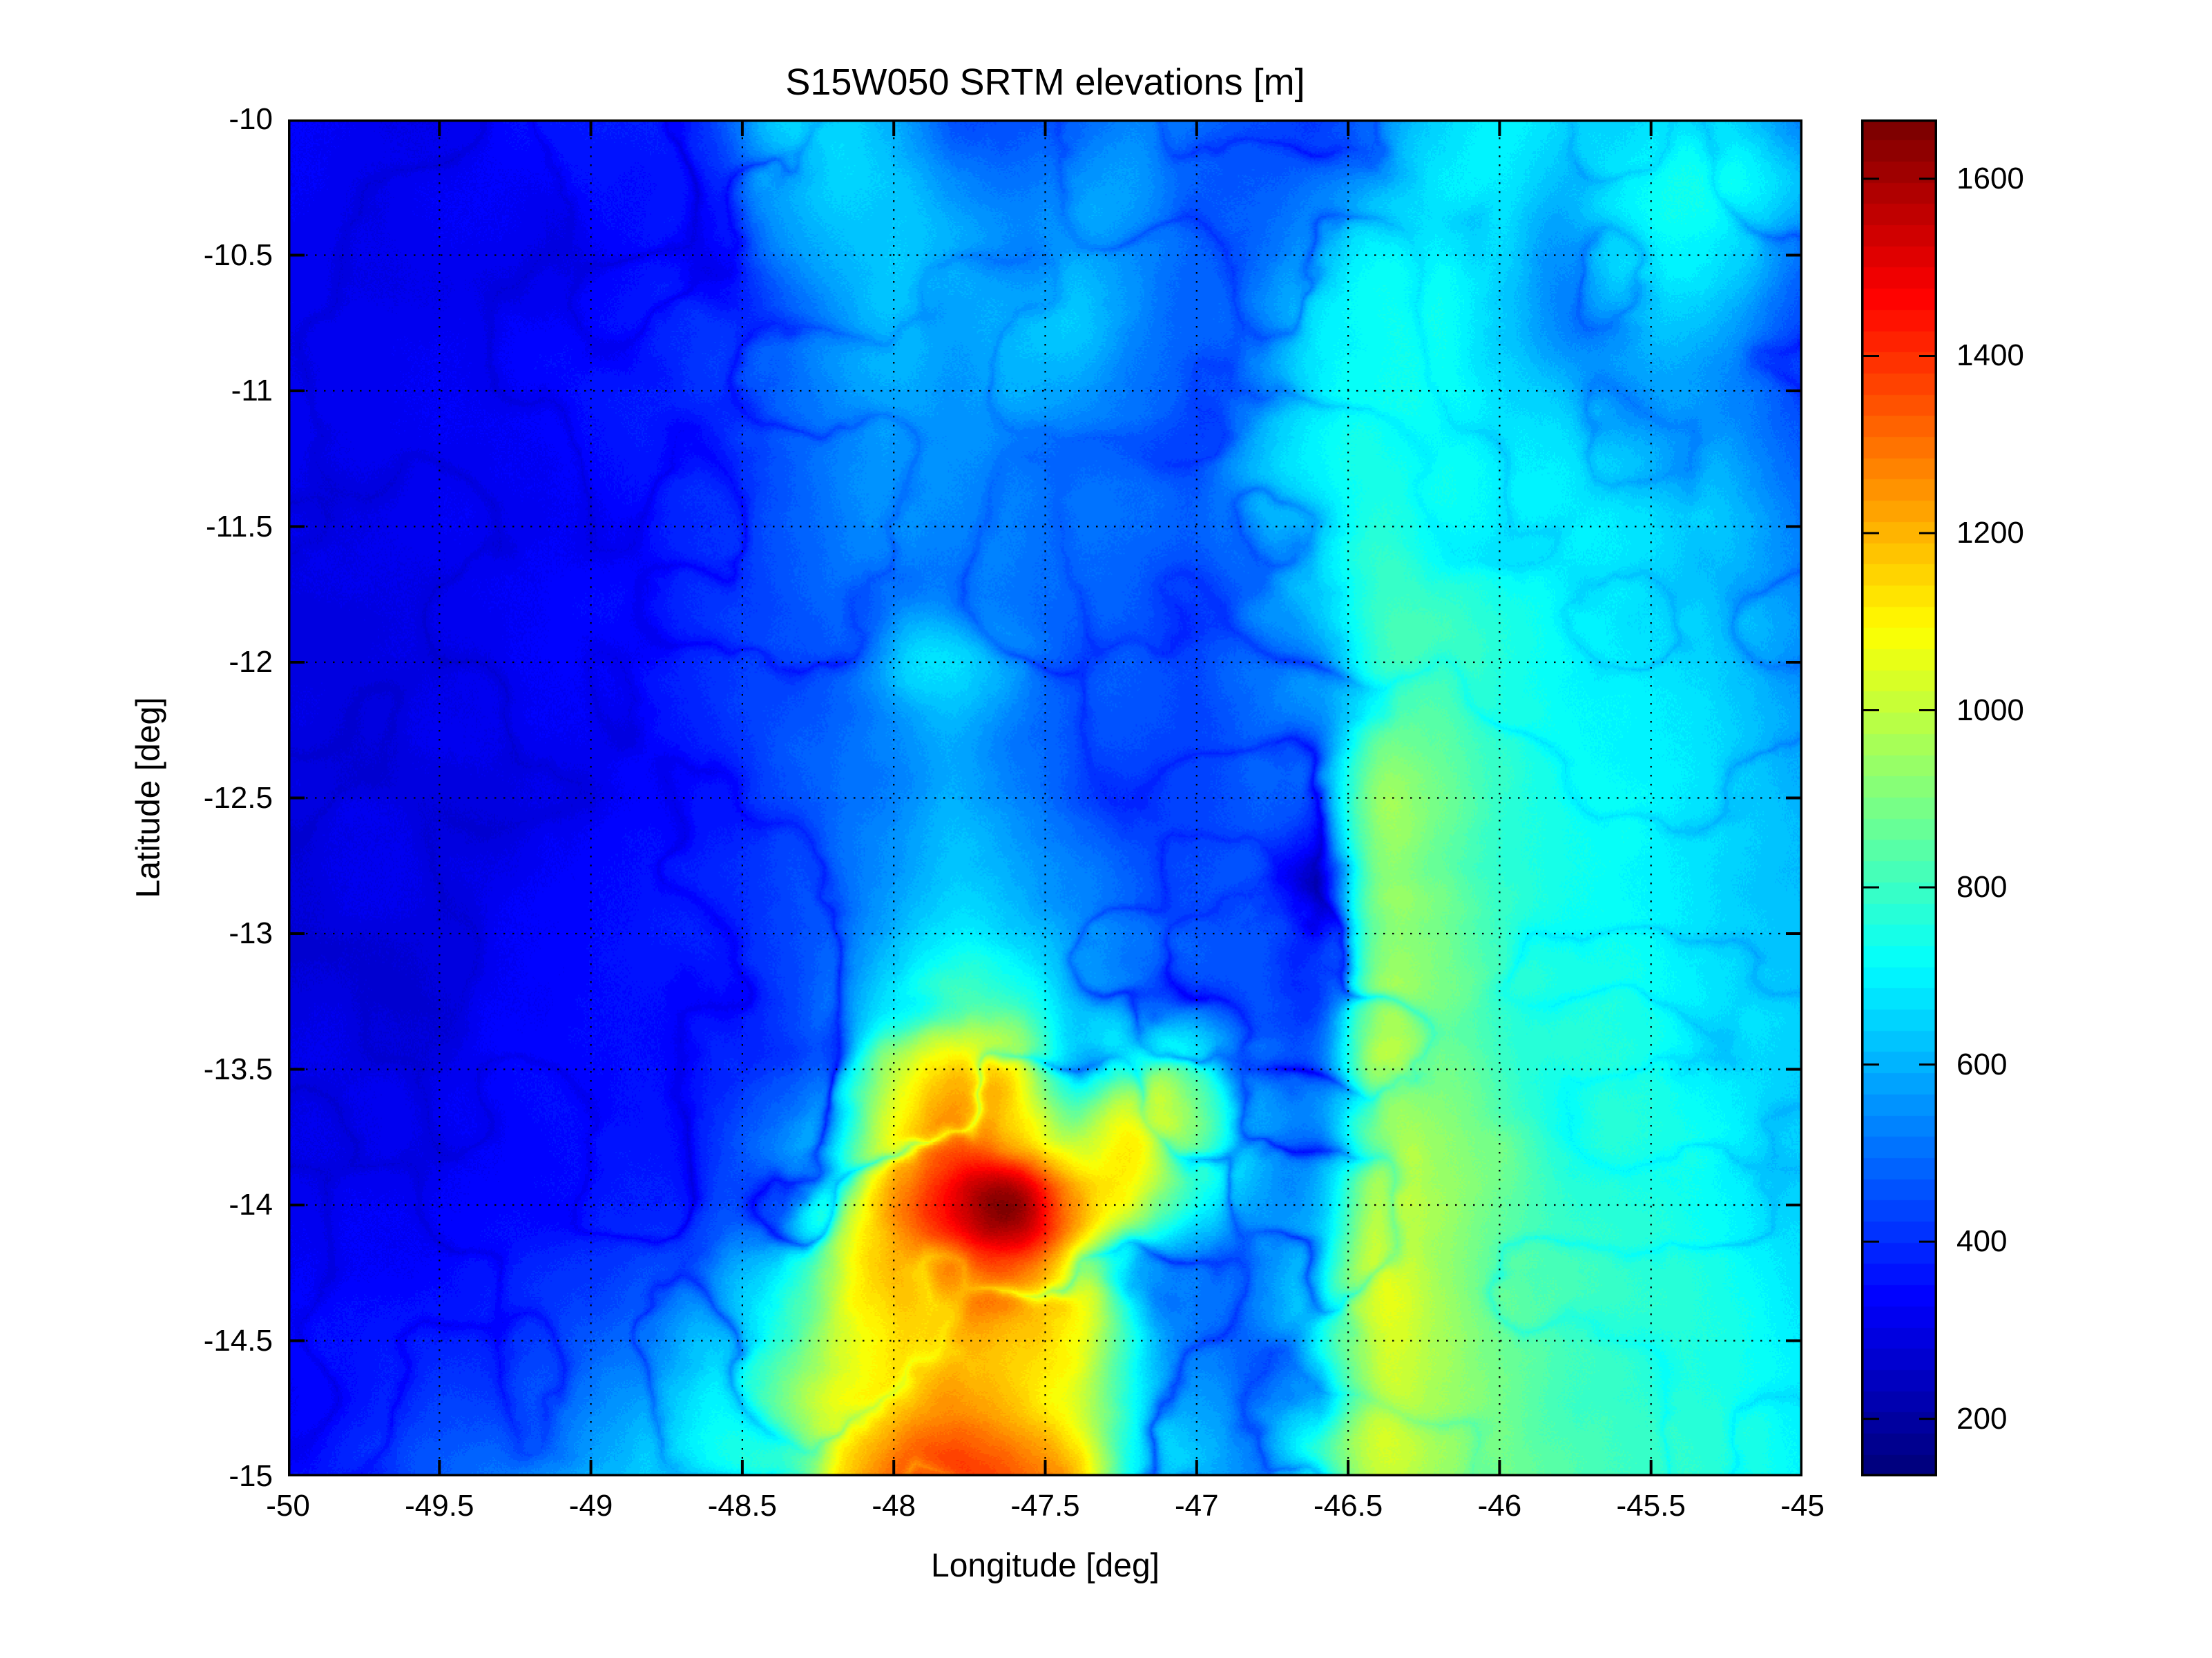  I want to click on x-axis-label: Longitude [deg], so click(1045, 1566).